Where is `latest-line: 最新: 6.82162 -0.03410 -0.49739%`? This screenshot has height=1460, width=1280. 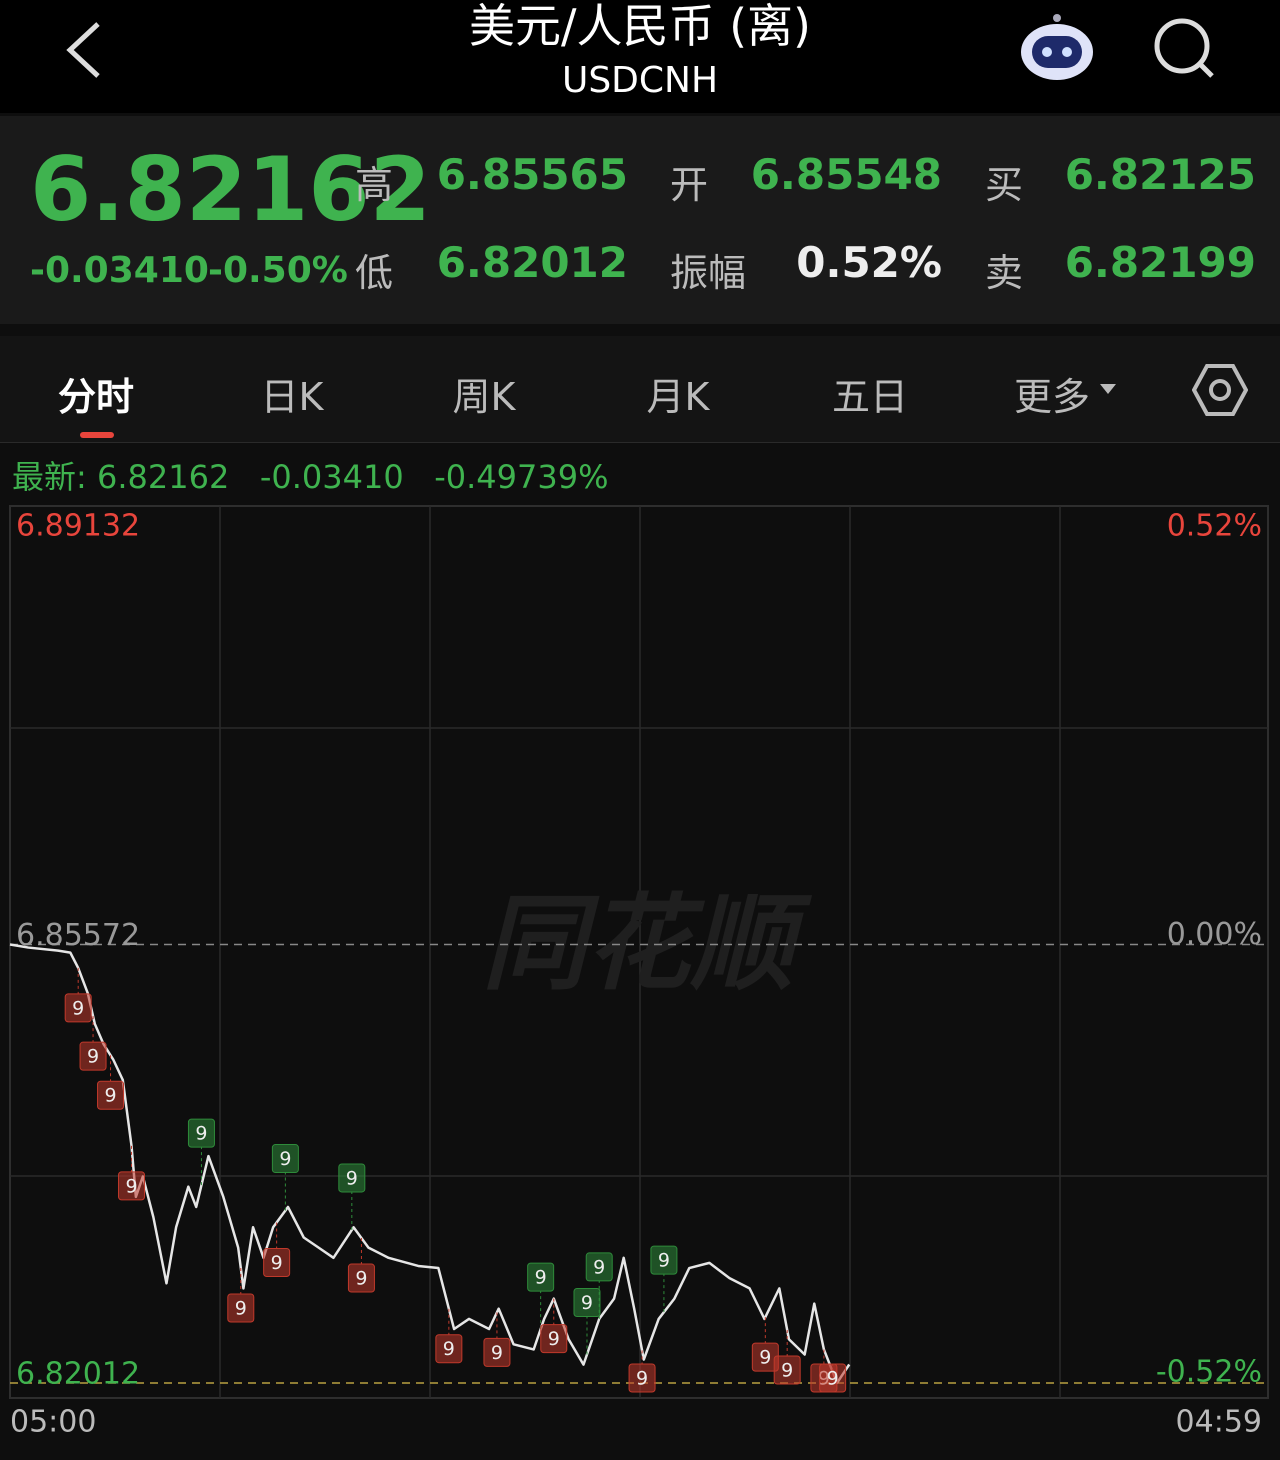 latest-line: 最新: 6.82162 -0.03410 -0.49739% is located at coordinates (310, 475).